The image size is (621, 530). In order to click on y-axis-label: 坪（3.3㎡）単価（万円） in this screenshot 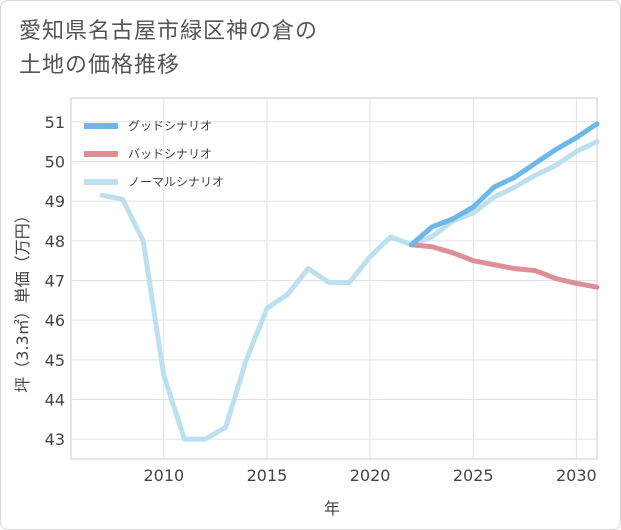, I will do `click(22, 299)`.